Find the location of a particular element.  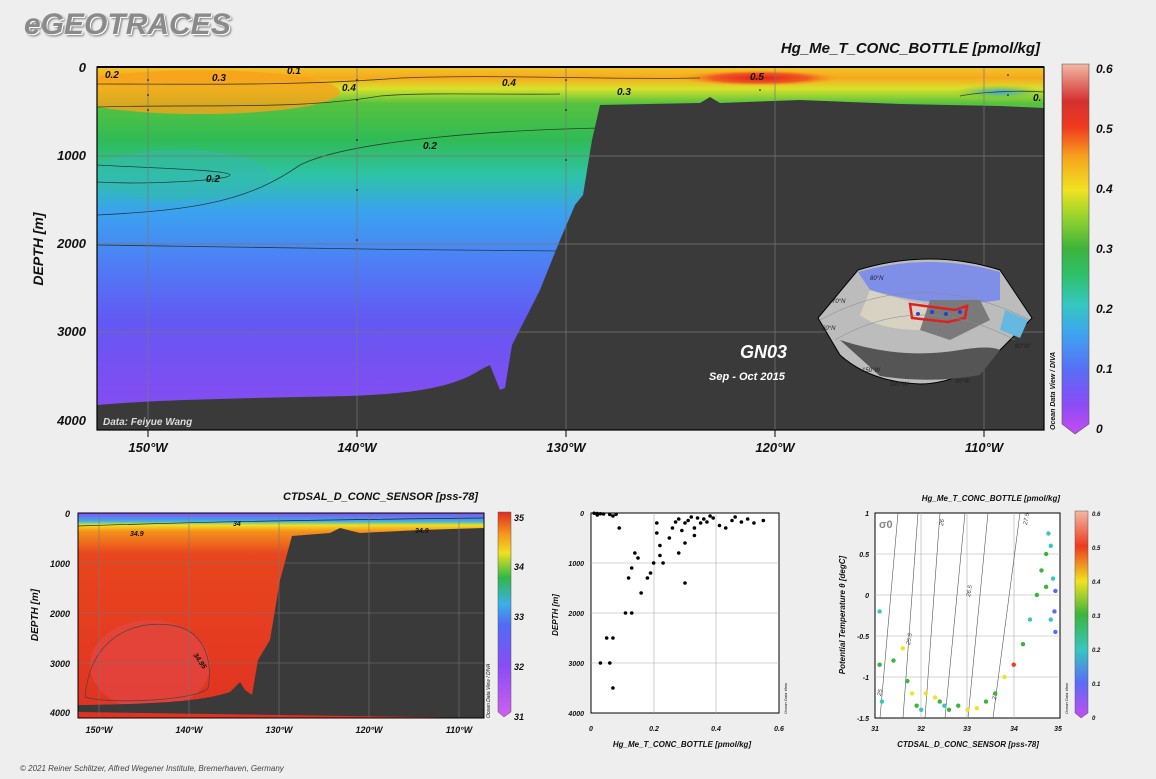

map-lon-label: 120°W is located at coordinates (899, 385).